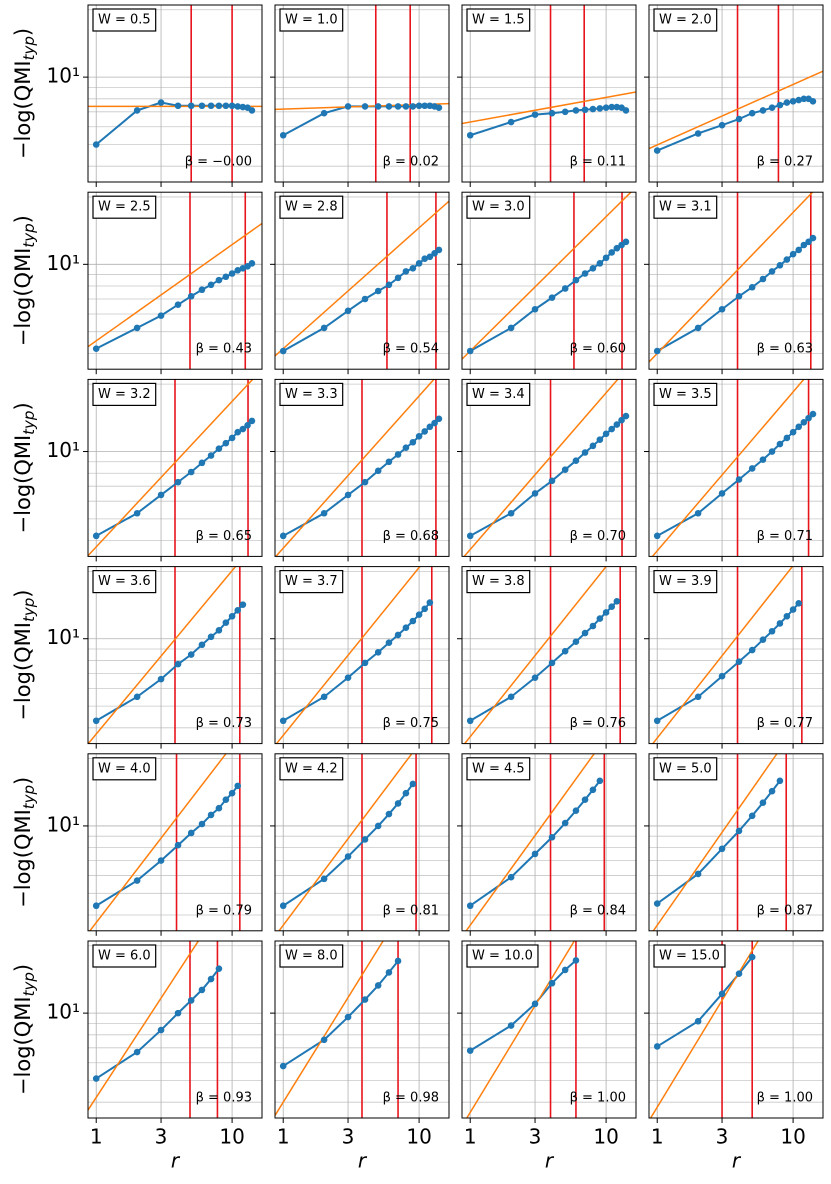  What do you see at coordinates (311, 20) in the screenshot?
I see `panel-title: W = 1.0` at bounding box center [311, 20].